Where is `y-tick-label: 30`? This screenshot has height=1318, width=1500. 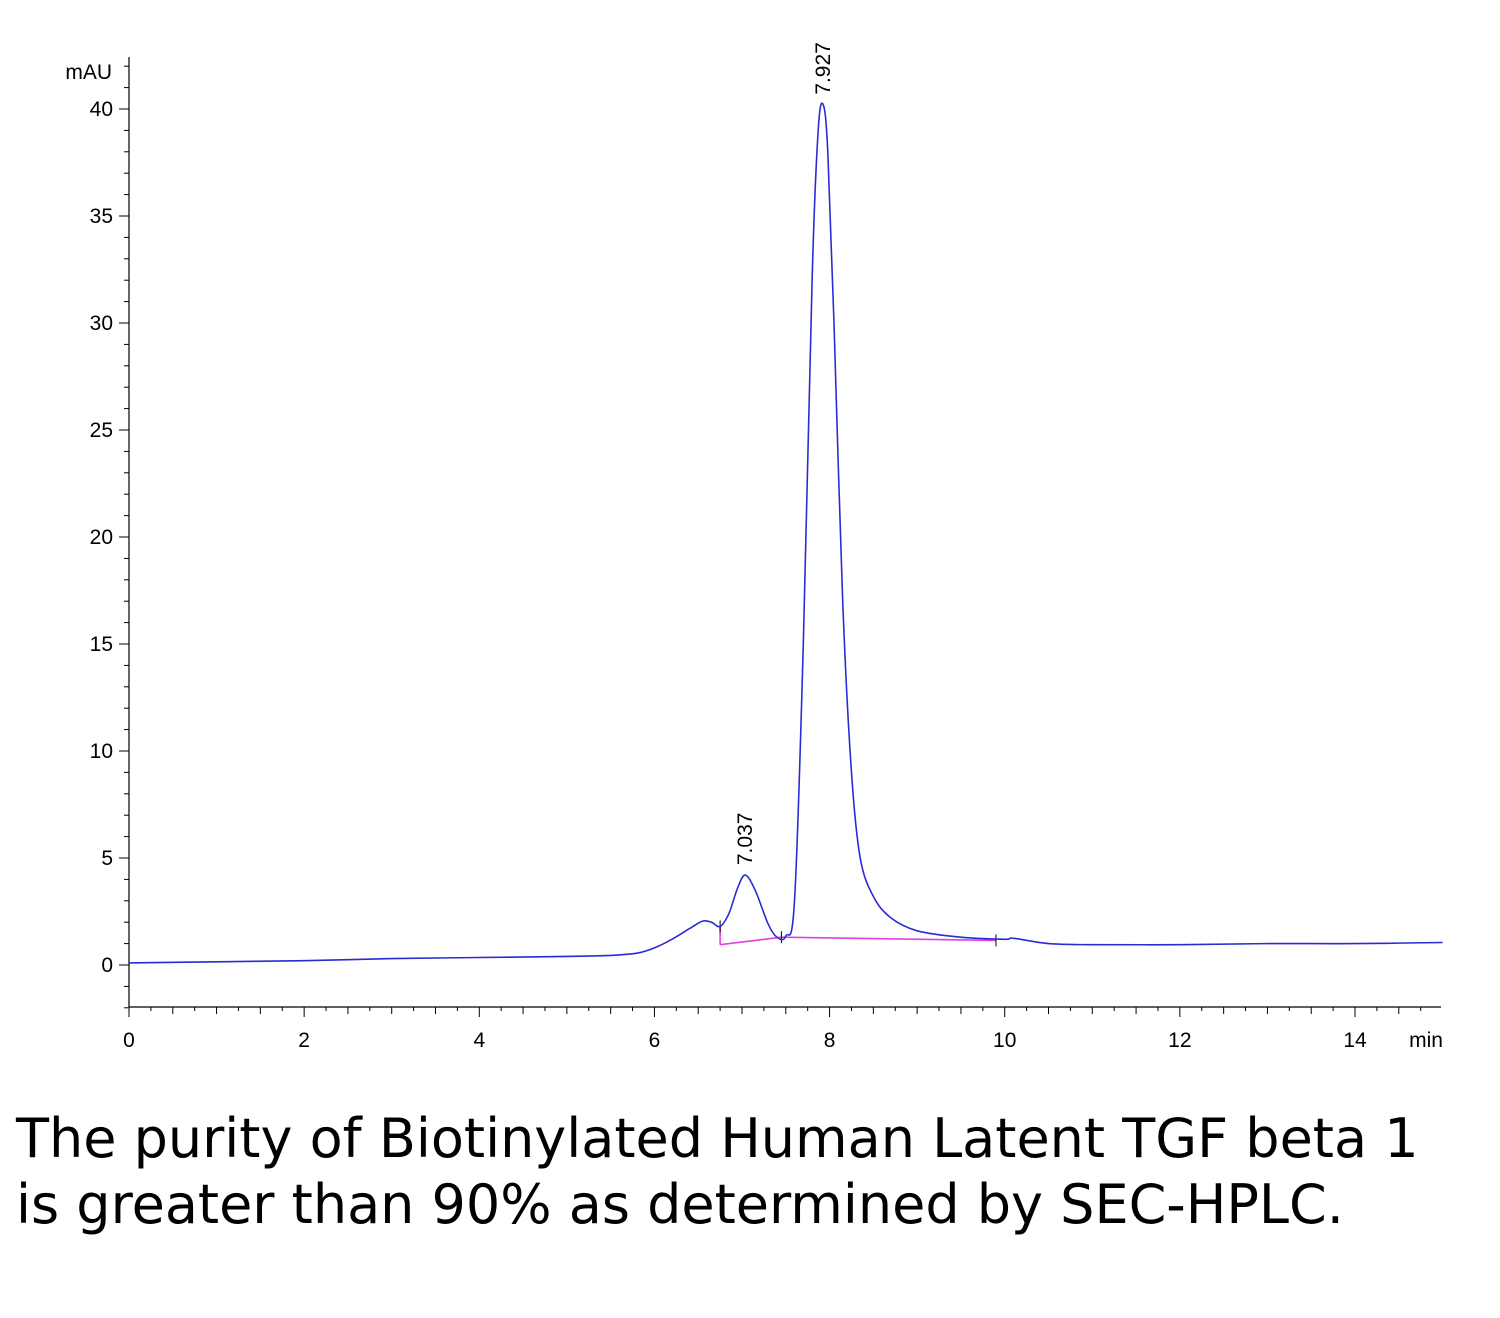 y-tick-label: 30 is located at coordinates (101, 323).